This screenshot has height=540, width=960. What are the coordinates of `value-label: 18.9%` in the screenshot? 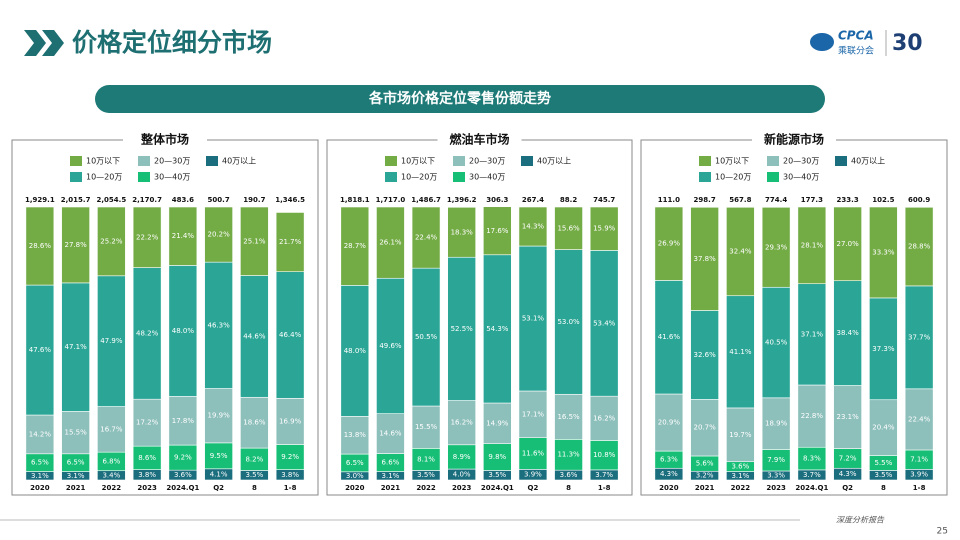 It's located at (776, 424).